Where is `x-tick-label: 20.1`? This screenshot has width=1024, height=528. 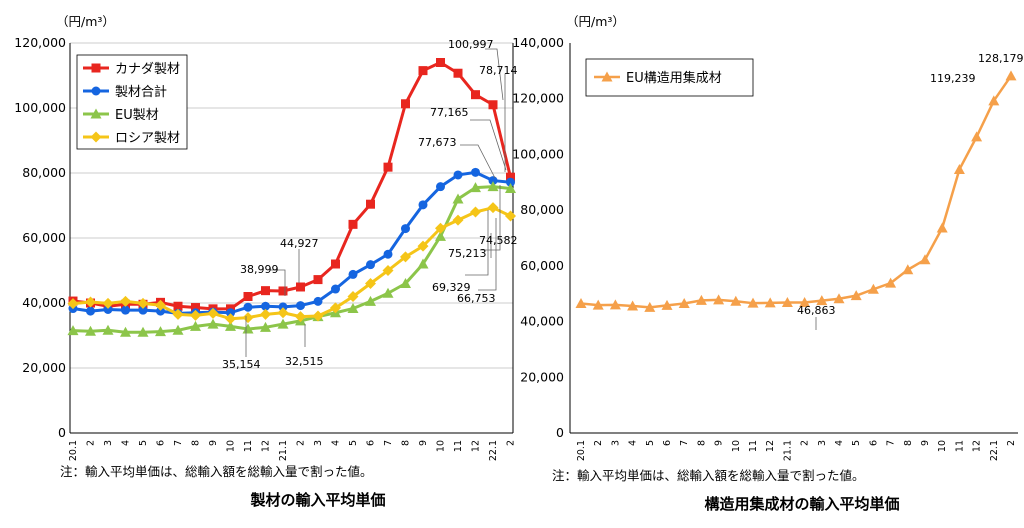 x-tick-label: 20.1 is located at coordinates (581, 450).